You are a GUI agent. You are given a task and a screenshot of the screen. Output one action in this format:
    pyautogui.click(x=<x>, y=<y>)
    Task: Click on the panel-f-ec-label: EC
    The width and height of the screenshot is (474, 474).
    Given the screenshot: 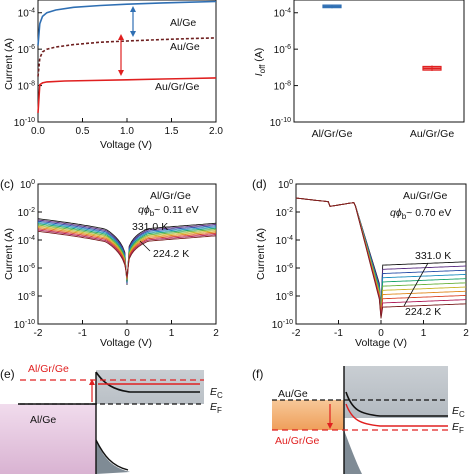 What is the action you would take?
    pyautogui.click(x=458, y=412)
    